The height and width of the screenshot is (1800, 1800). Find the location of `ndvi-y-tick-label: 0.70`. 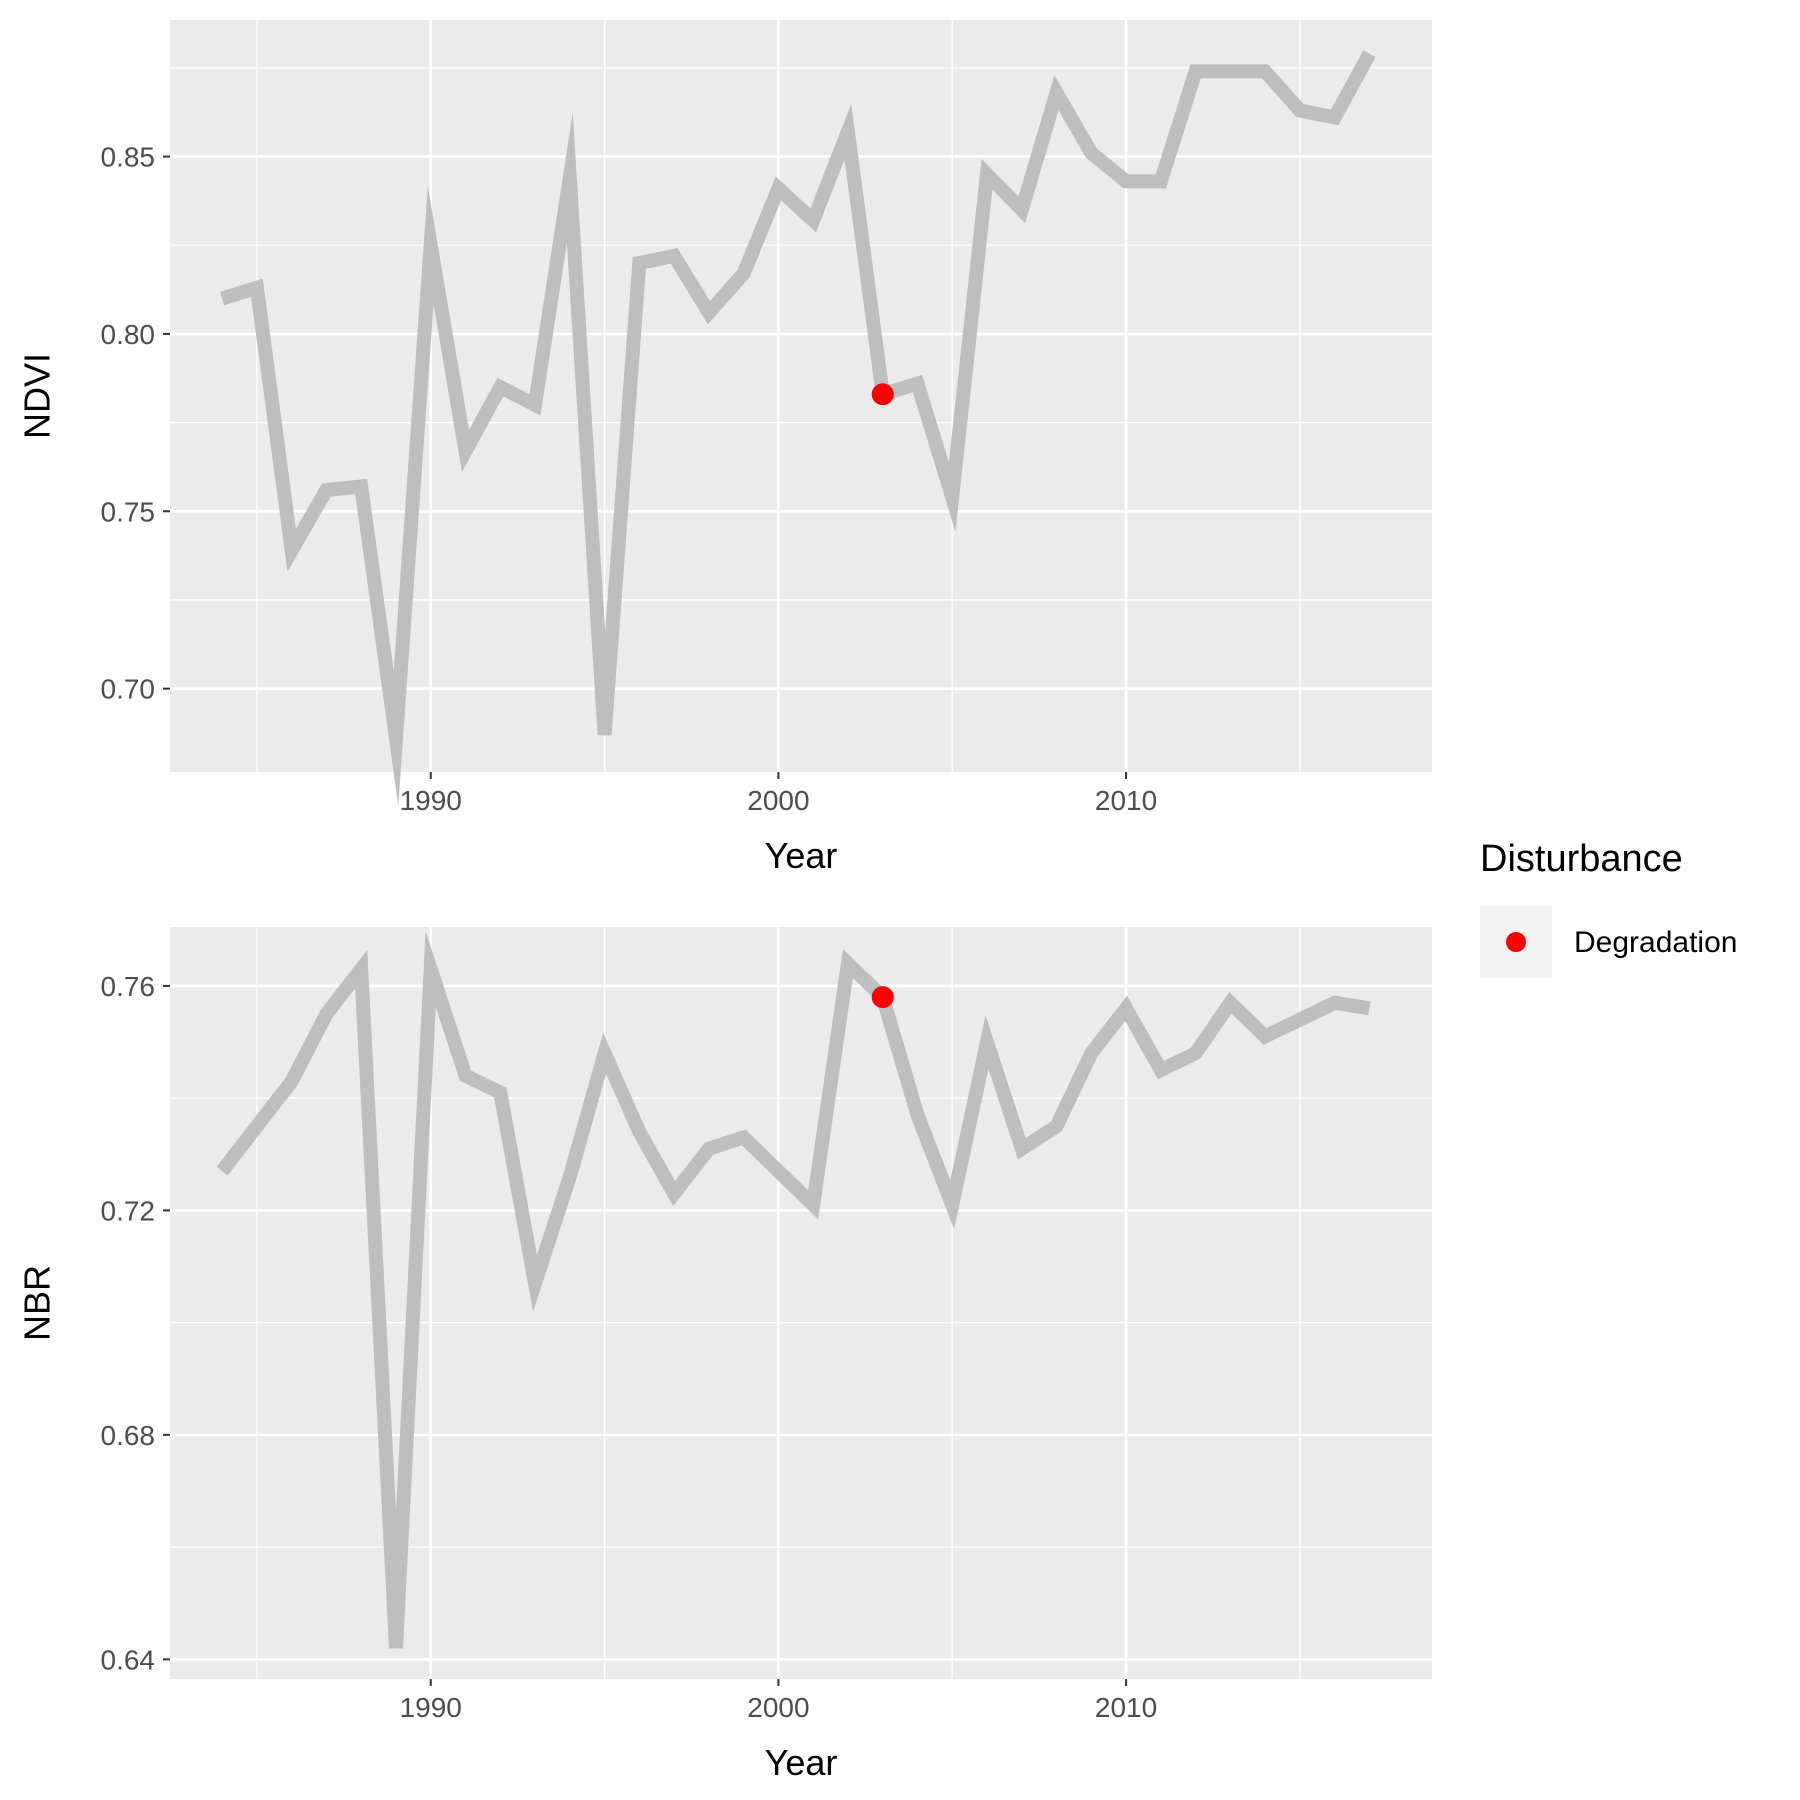

ndvi-y-tick-label: 0.70 is located at coordinates (128, 689).